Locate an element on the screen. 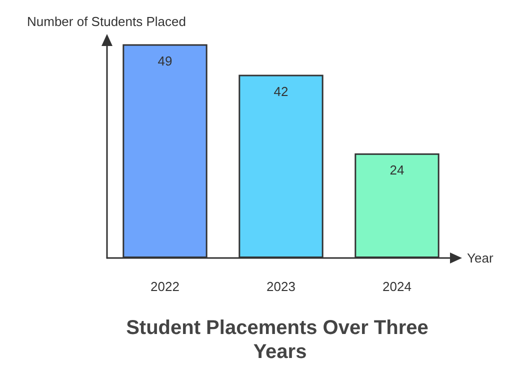  data-label: 49 is located at coordinates (165, 60).